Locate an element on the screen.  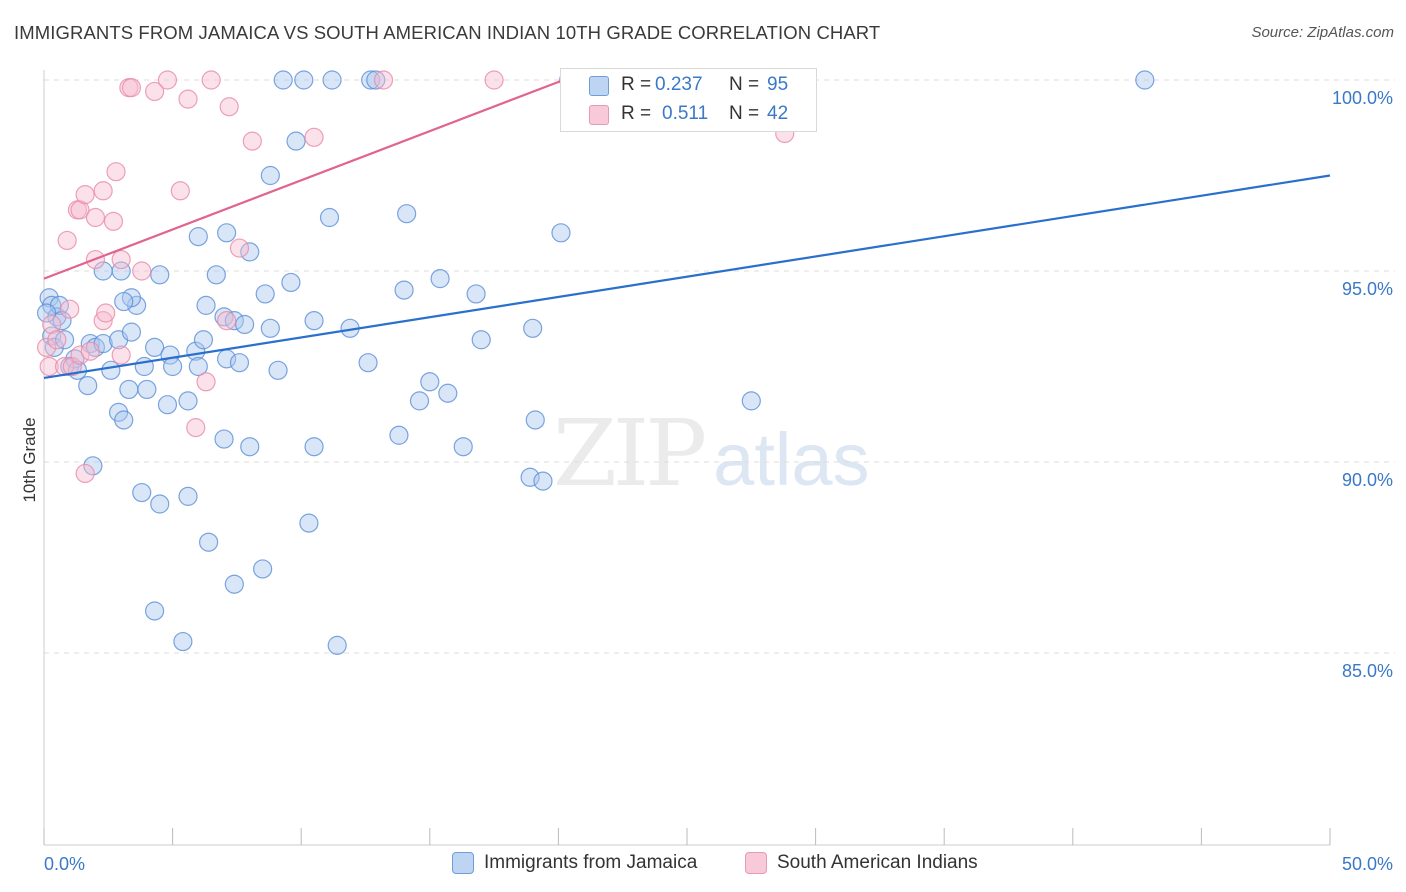
legend-swatch-south-american-indians is located at coordinates (599, 115).